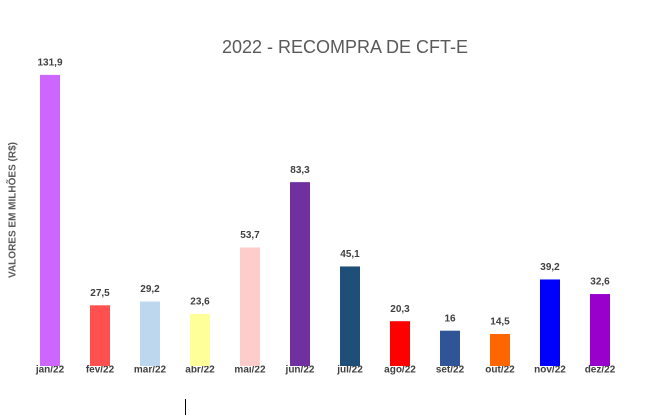  Describe the element at coordinates (200, 302) in the screenshot. I see `value-label: 23,6` at that location.